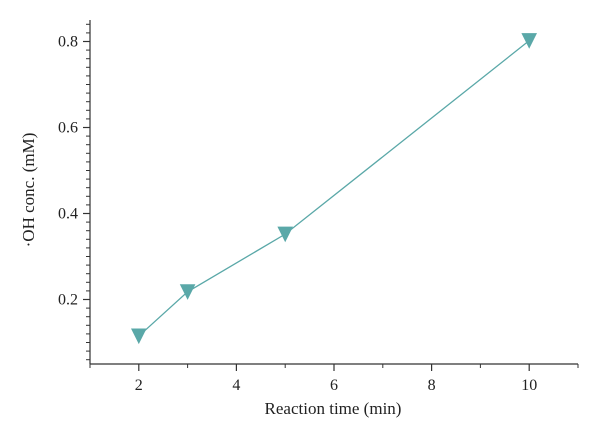 Image resolution: width=600 pixels, height=438 pixels. What do you see at coordinates (68, 128) in the screenshot?
I see `y-tick-label: 0.6` at bounding box center [68, 128].